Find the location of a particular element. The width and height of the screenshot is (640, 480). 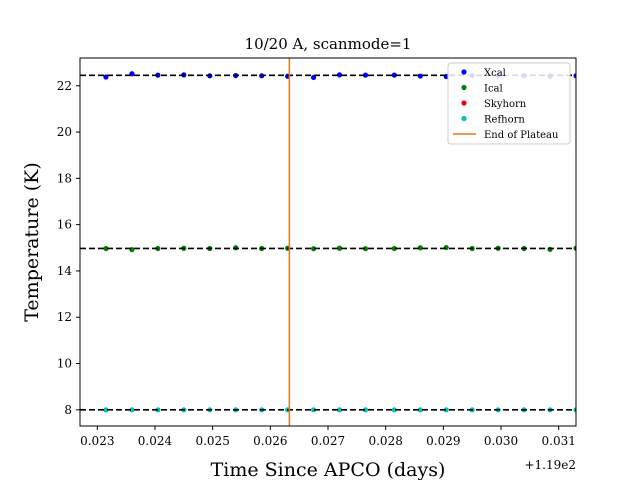

y-tick-label: 16 is located at coordinates (64, 225).